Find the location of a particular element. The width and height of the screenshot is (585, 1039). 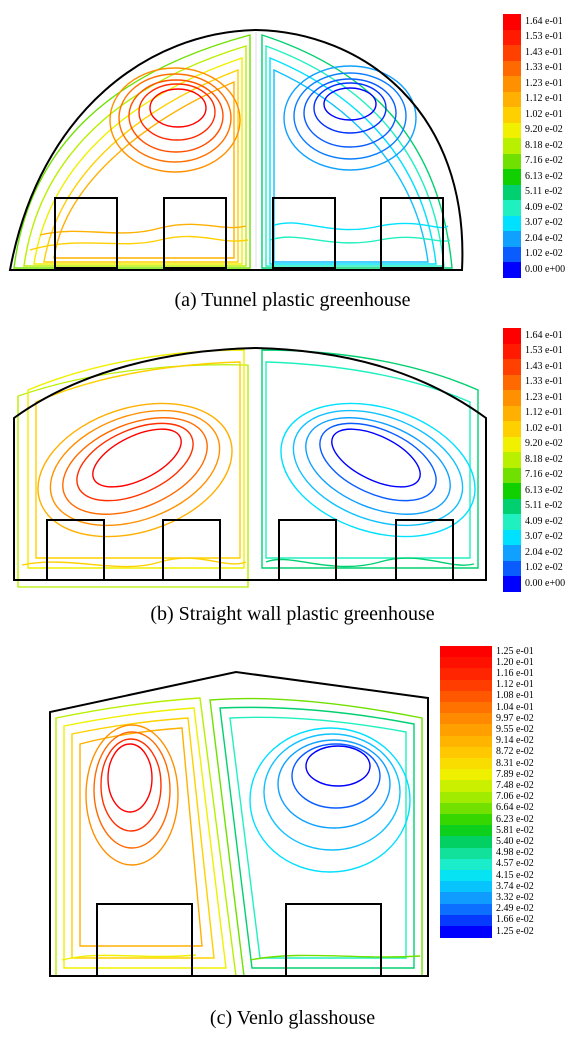

colorbar-tick-label: 1.16 e-01 is located at coordinates (515, 673).